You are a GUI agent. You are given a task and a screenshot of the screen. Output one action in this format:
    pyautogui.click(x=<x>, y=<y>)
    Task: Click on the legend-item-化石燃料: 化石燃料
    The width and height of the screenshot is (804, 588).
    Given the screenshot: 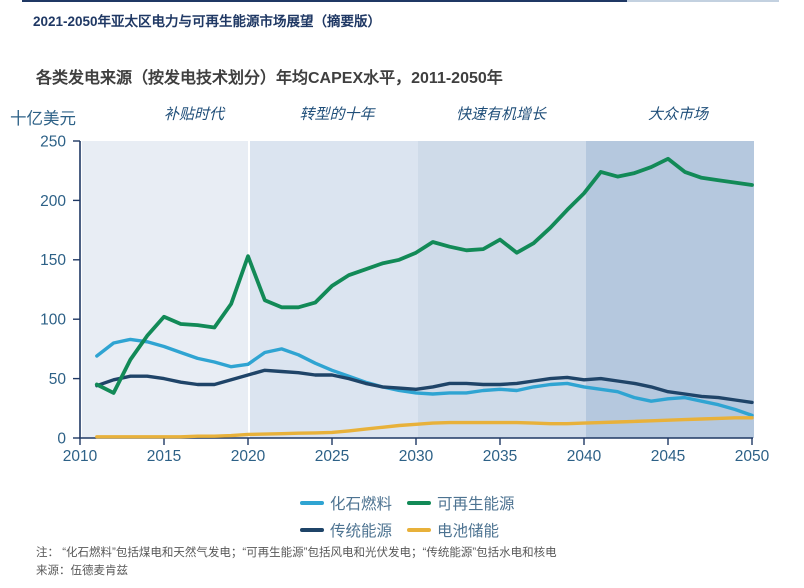 What is the action you would take?
    pyautogui.click(x=353, y=503)
    